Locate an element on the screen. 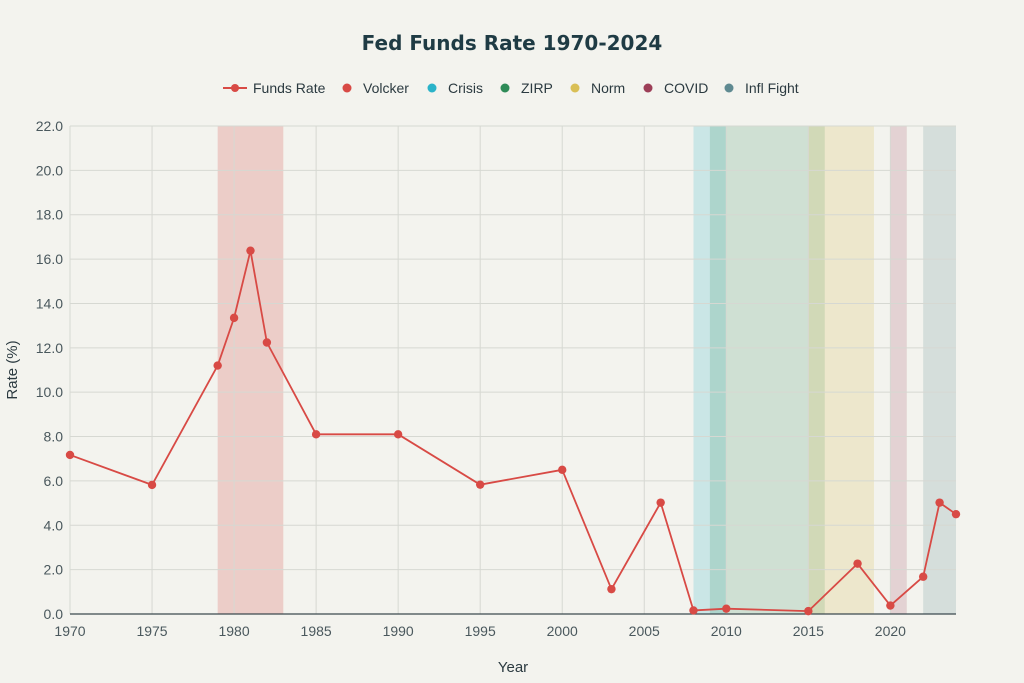 The height and width of the screenshot is (683, 1024). legend-item-3: Norm is located at coordinates (598, 88).